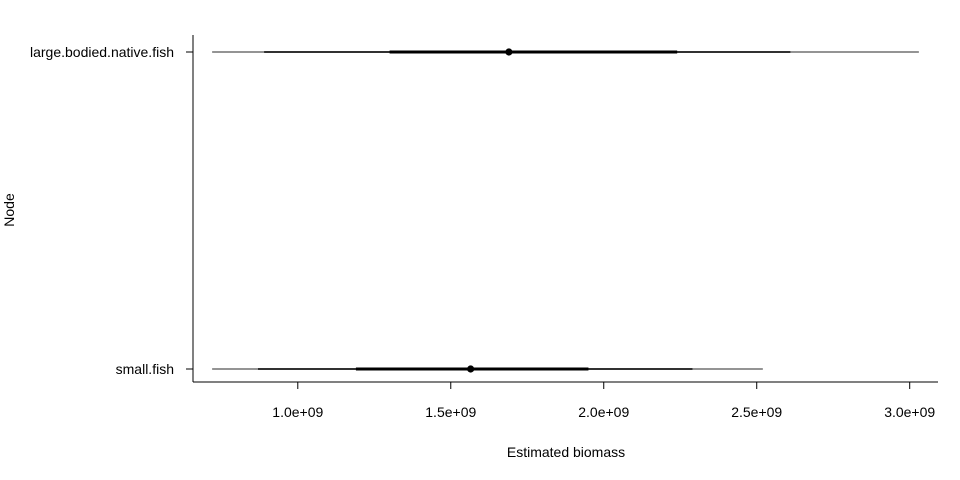 This screenshot has width=960, height=480. Describe the element at coordinates (111, 210) in the screenshot. I see `y-ticks: large.bodied.native.fish small.fish` at that location.